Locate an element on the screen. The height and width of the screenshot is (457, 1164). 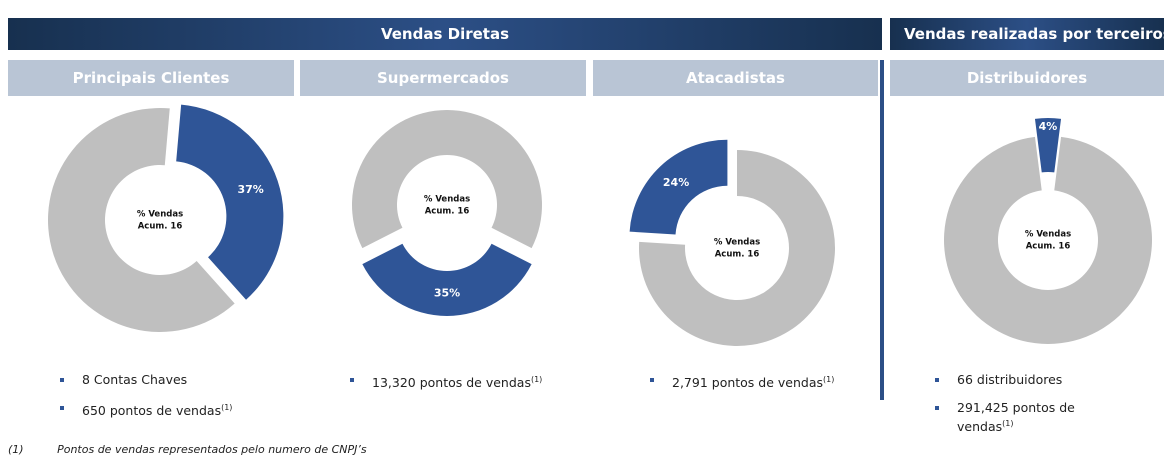
bullet-text: 13,320 pontos de vendas is located at coordinates (451, 383).